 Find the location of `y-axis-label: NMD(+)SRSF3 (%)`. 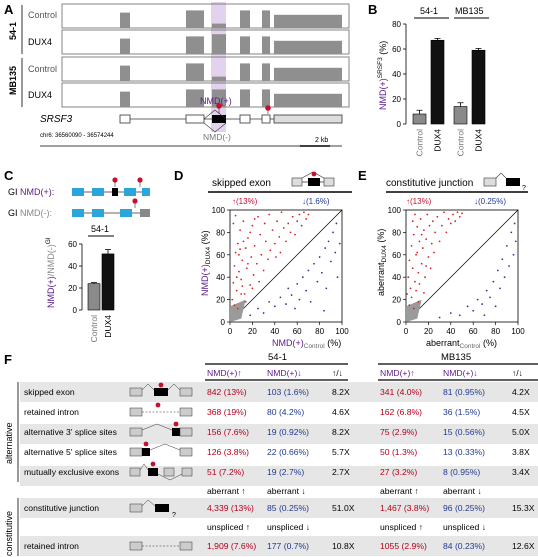

y-axis-label: NMD(+)SRSF3 (%) is located at coordinates (382, 75).